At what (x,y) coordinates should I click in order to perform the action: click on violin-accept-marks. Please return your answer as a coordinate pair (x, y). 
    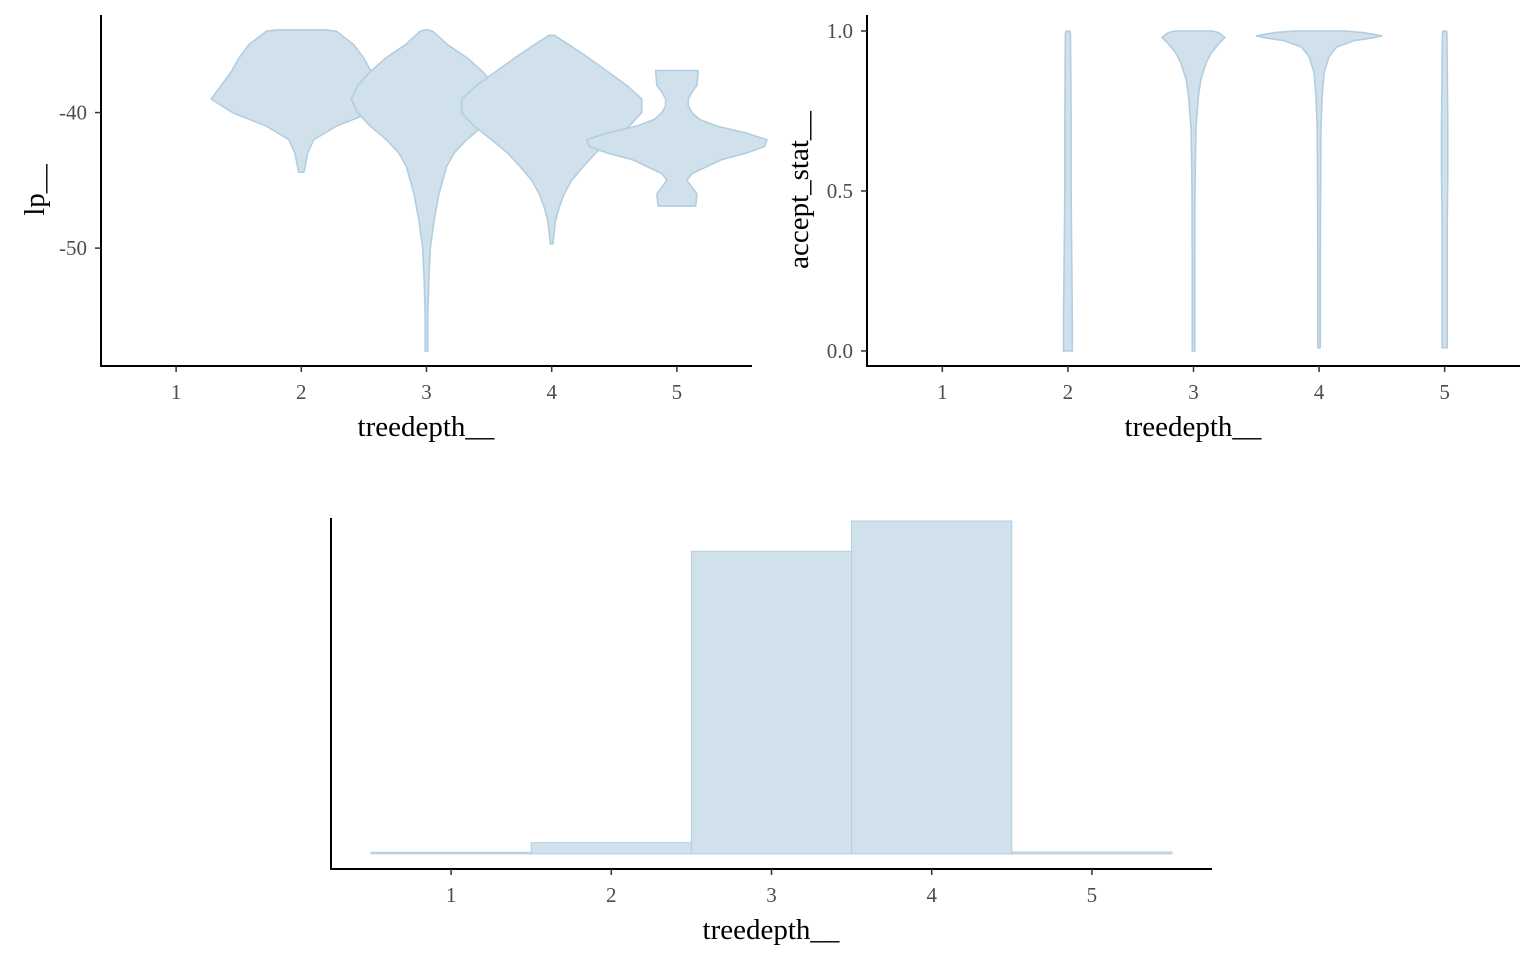
    Looking at the image, I should click on (1255, 191).